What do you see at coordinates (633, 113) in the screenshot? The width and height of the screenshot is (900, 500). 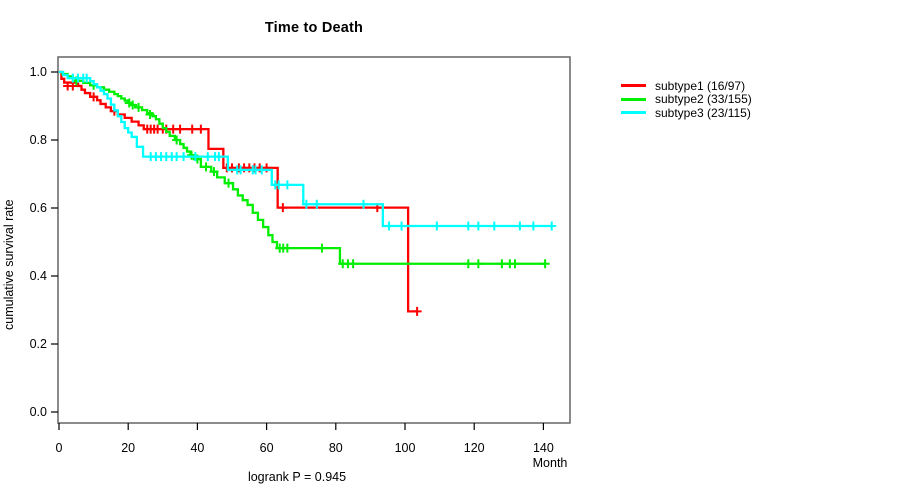 I see `legend-line-subtype3` at bounding box center [633, 113].